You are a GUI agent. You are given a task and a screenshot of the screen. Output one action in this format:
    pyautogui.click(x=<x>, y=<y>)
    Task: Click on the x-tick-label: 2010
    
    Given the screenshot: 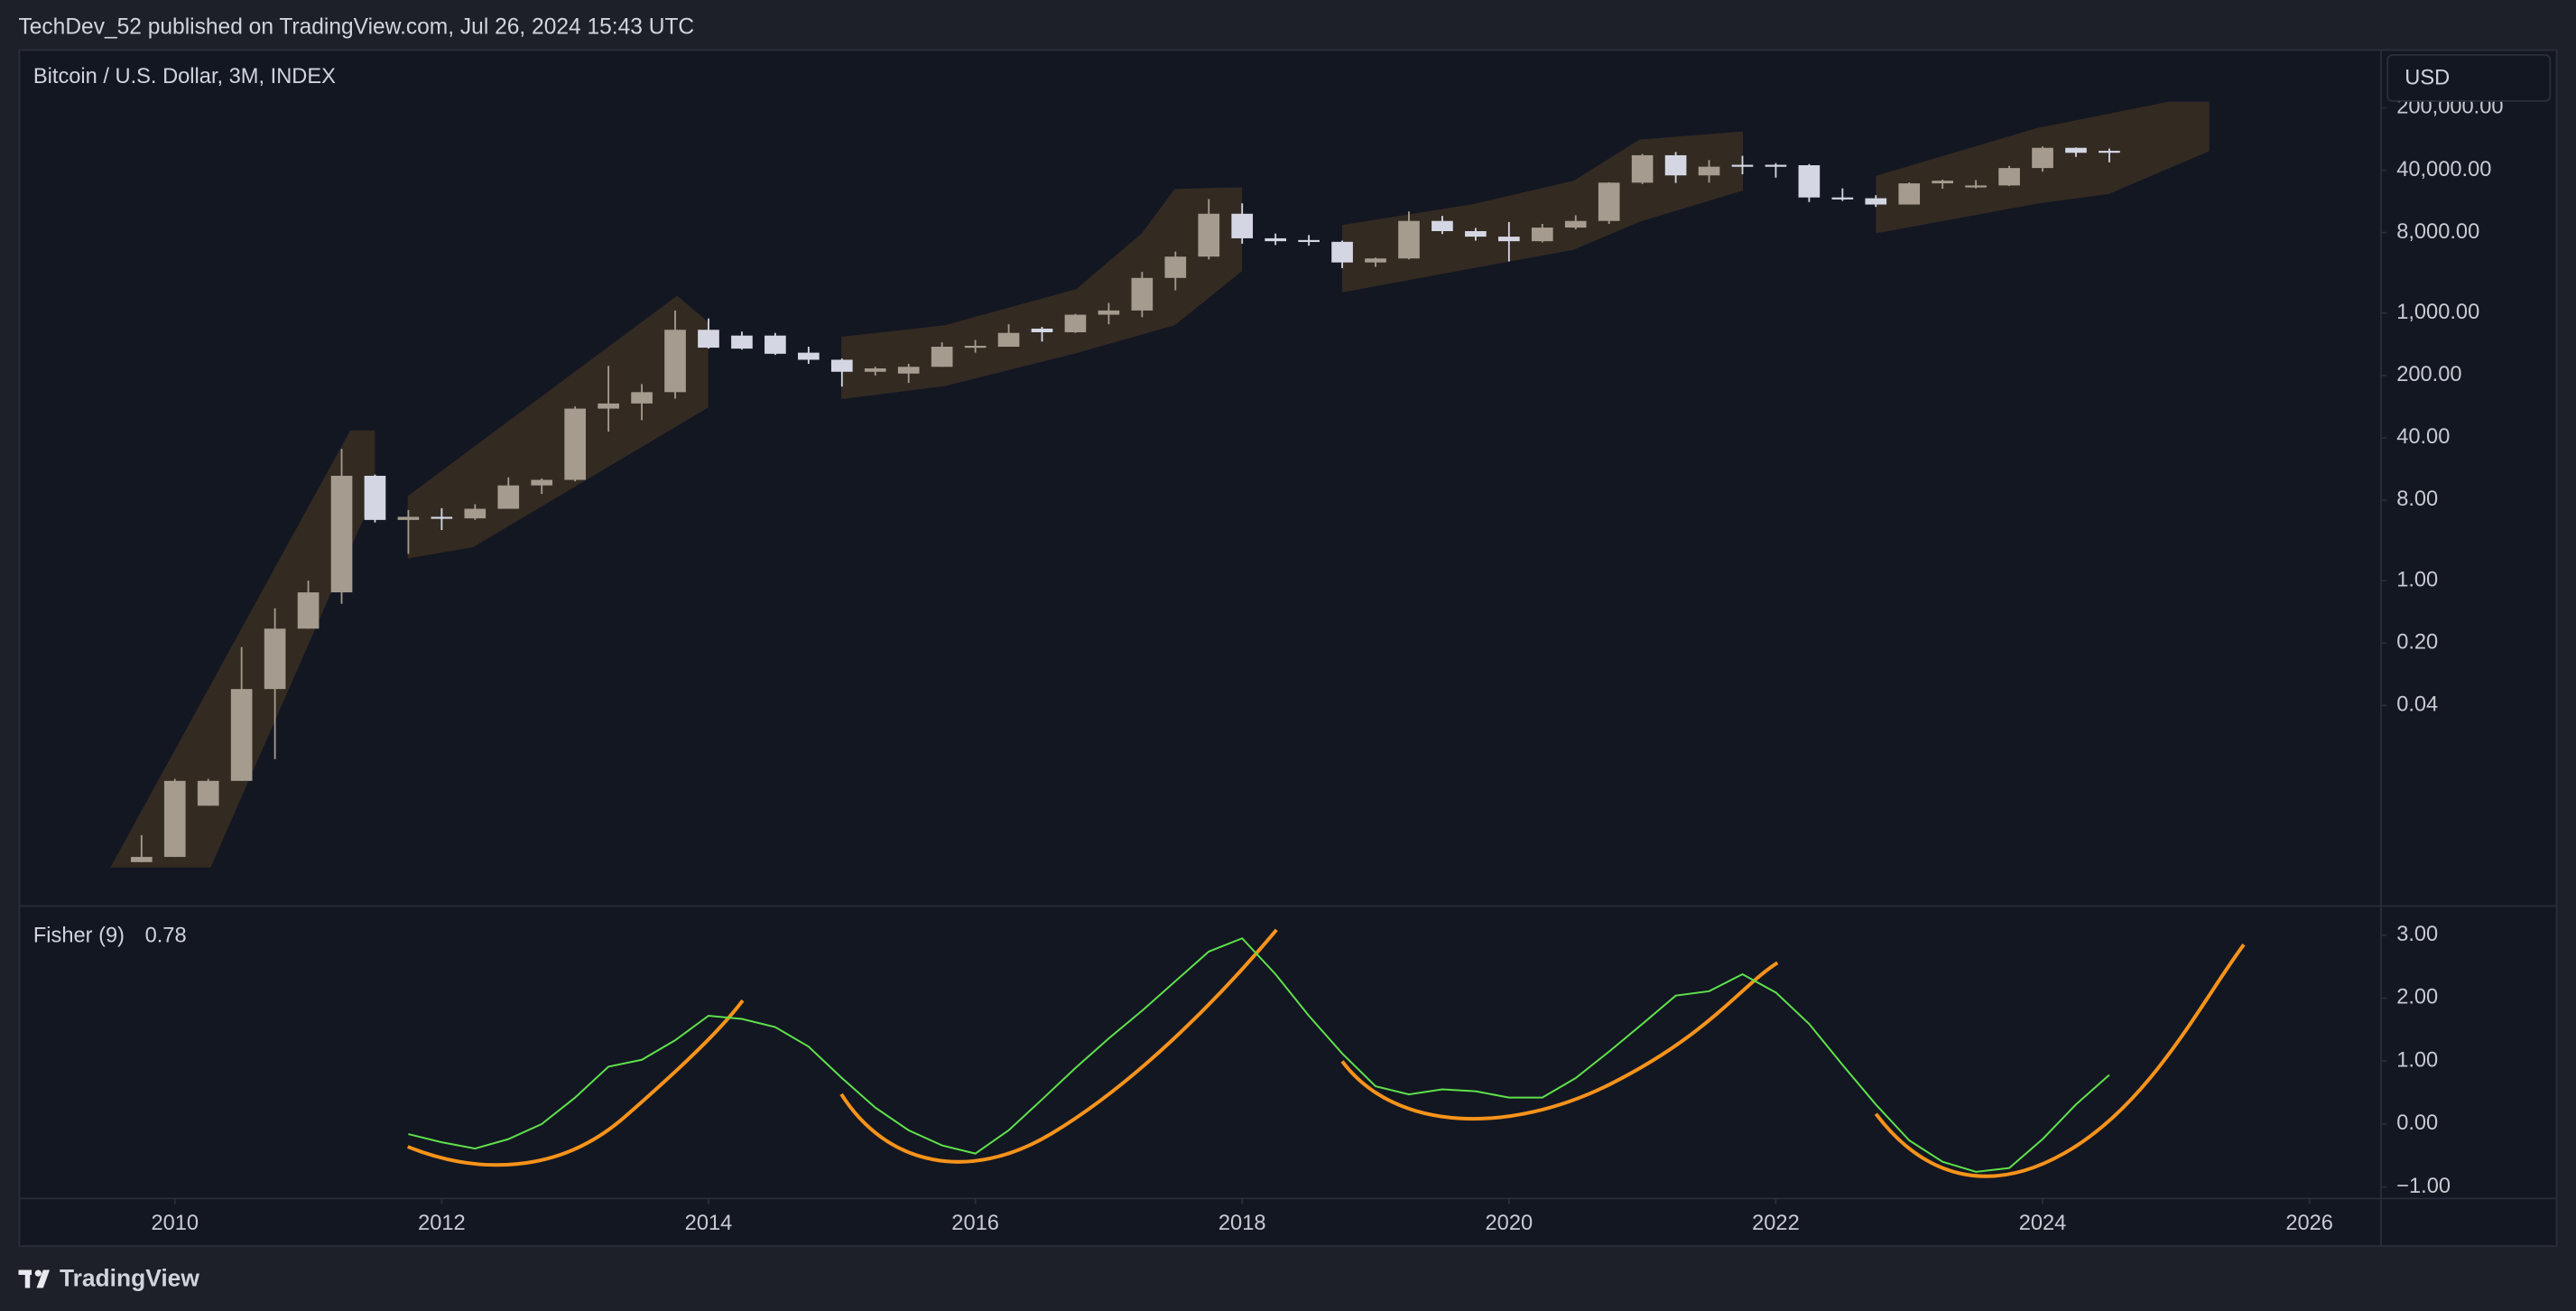 What is the action you would take?
    pyautogui.click(x=175, y=1223)
    